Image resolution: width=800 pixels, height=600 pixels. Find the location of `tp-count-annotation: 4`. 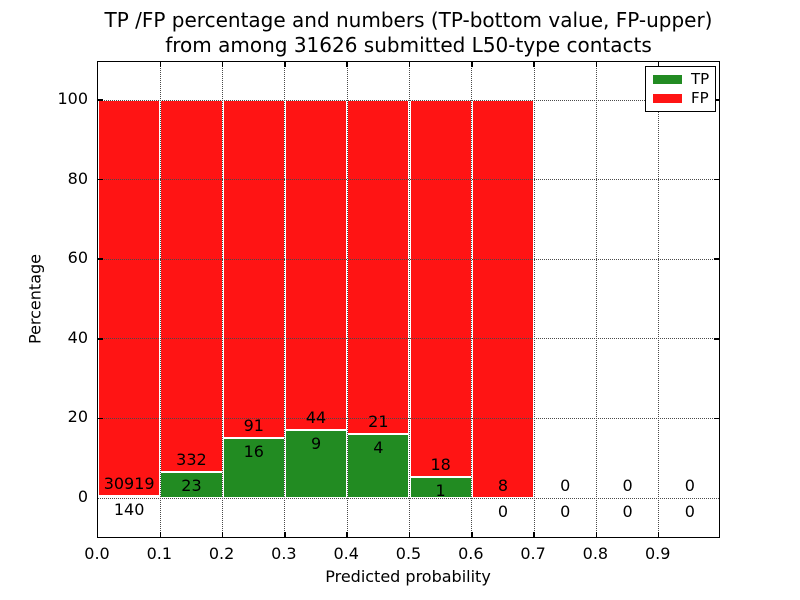

tp-count-annotation: 4 is located at coordinates (378, 448).